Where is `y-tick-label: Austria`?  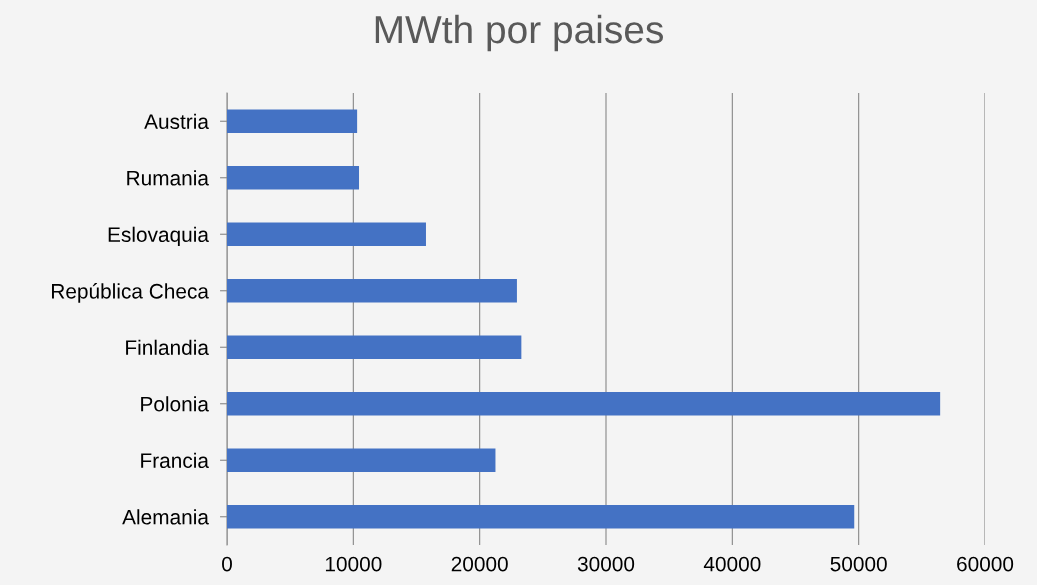 y-tick-label: Austria is located at coordinates (176, 121).